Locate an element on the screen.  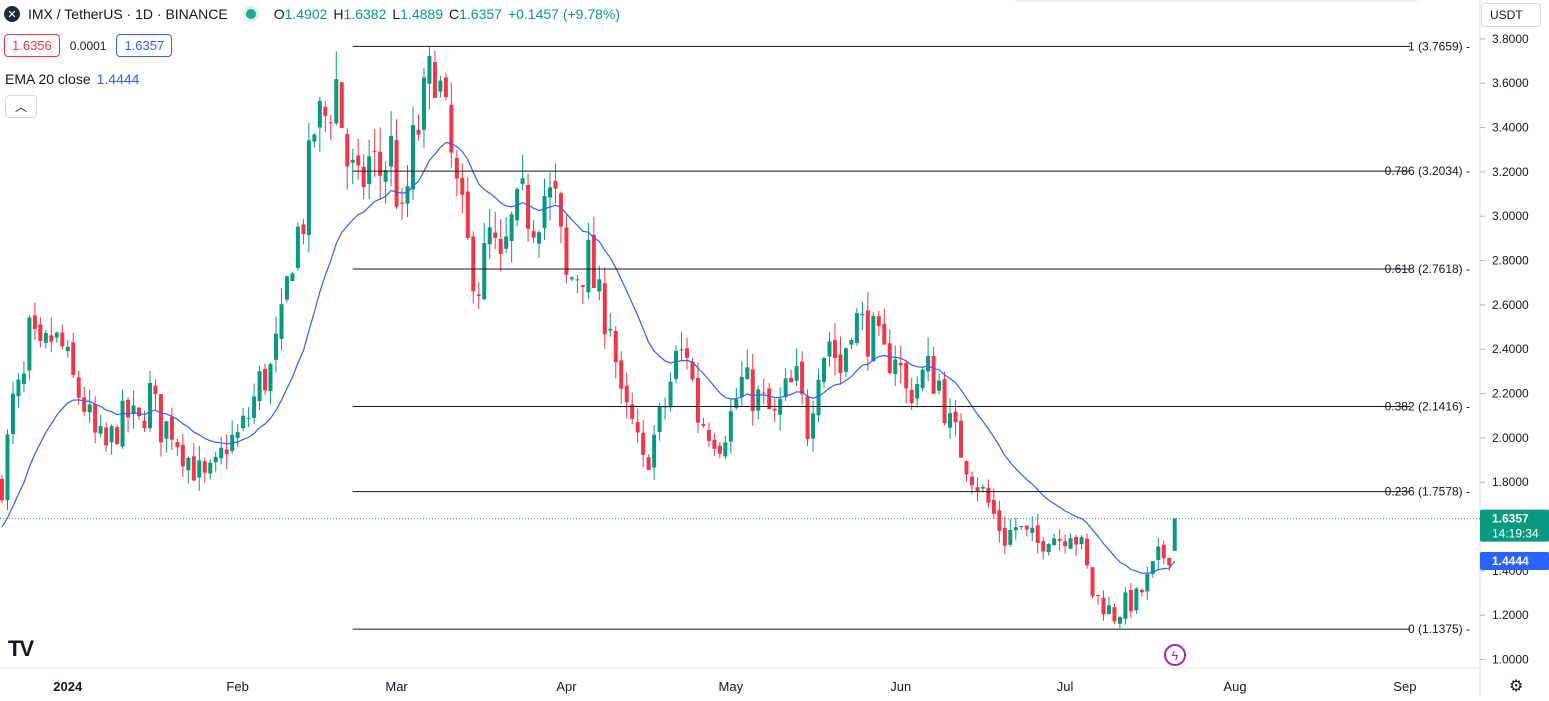
y-tick-label: 3.4000 is located at coordinates (1510, 128).